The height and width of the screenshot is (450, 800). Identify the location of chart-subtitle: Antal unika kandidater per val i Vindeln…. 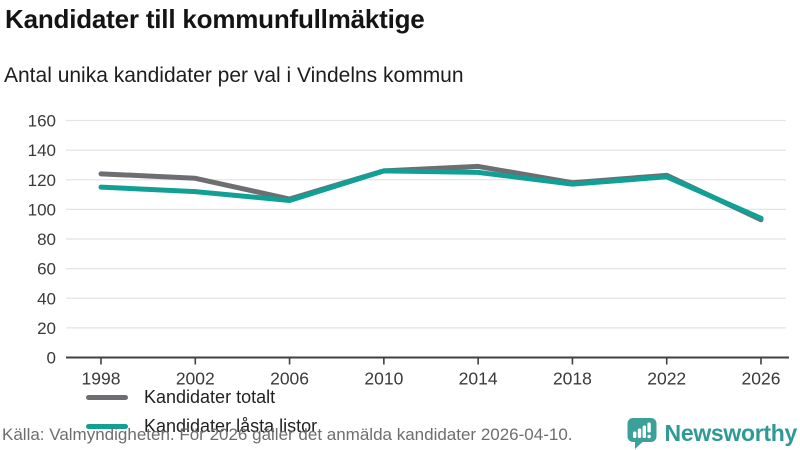
(234, 75).